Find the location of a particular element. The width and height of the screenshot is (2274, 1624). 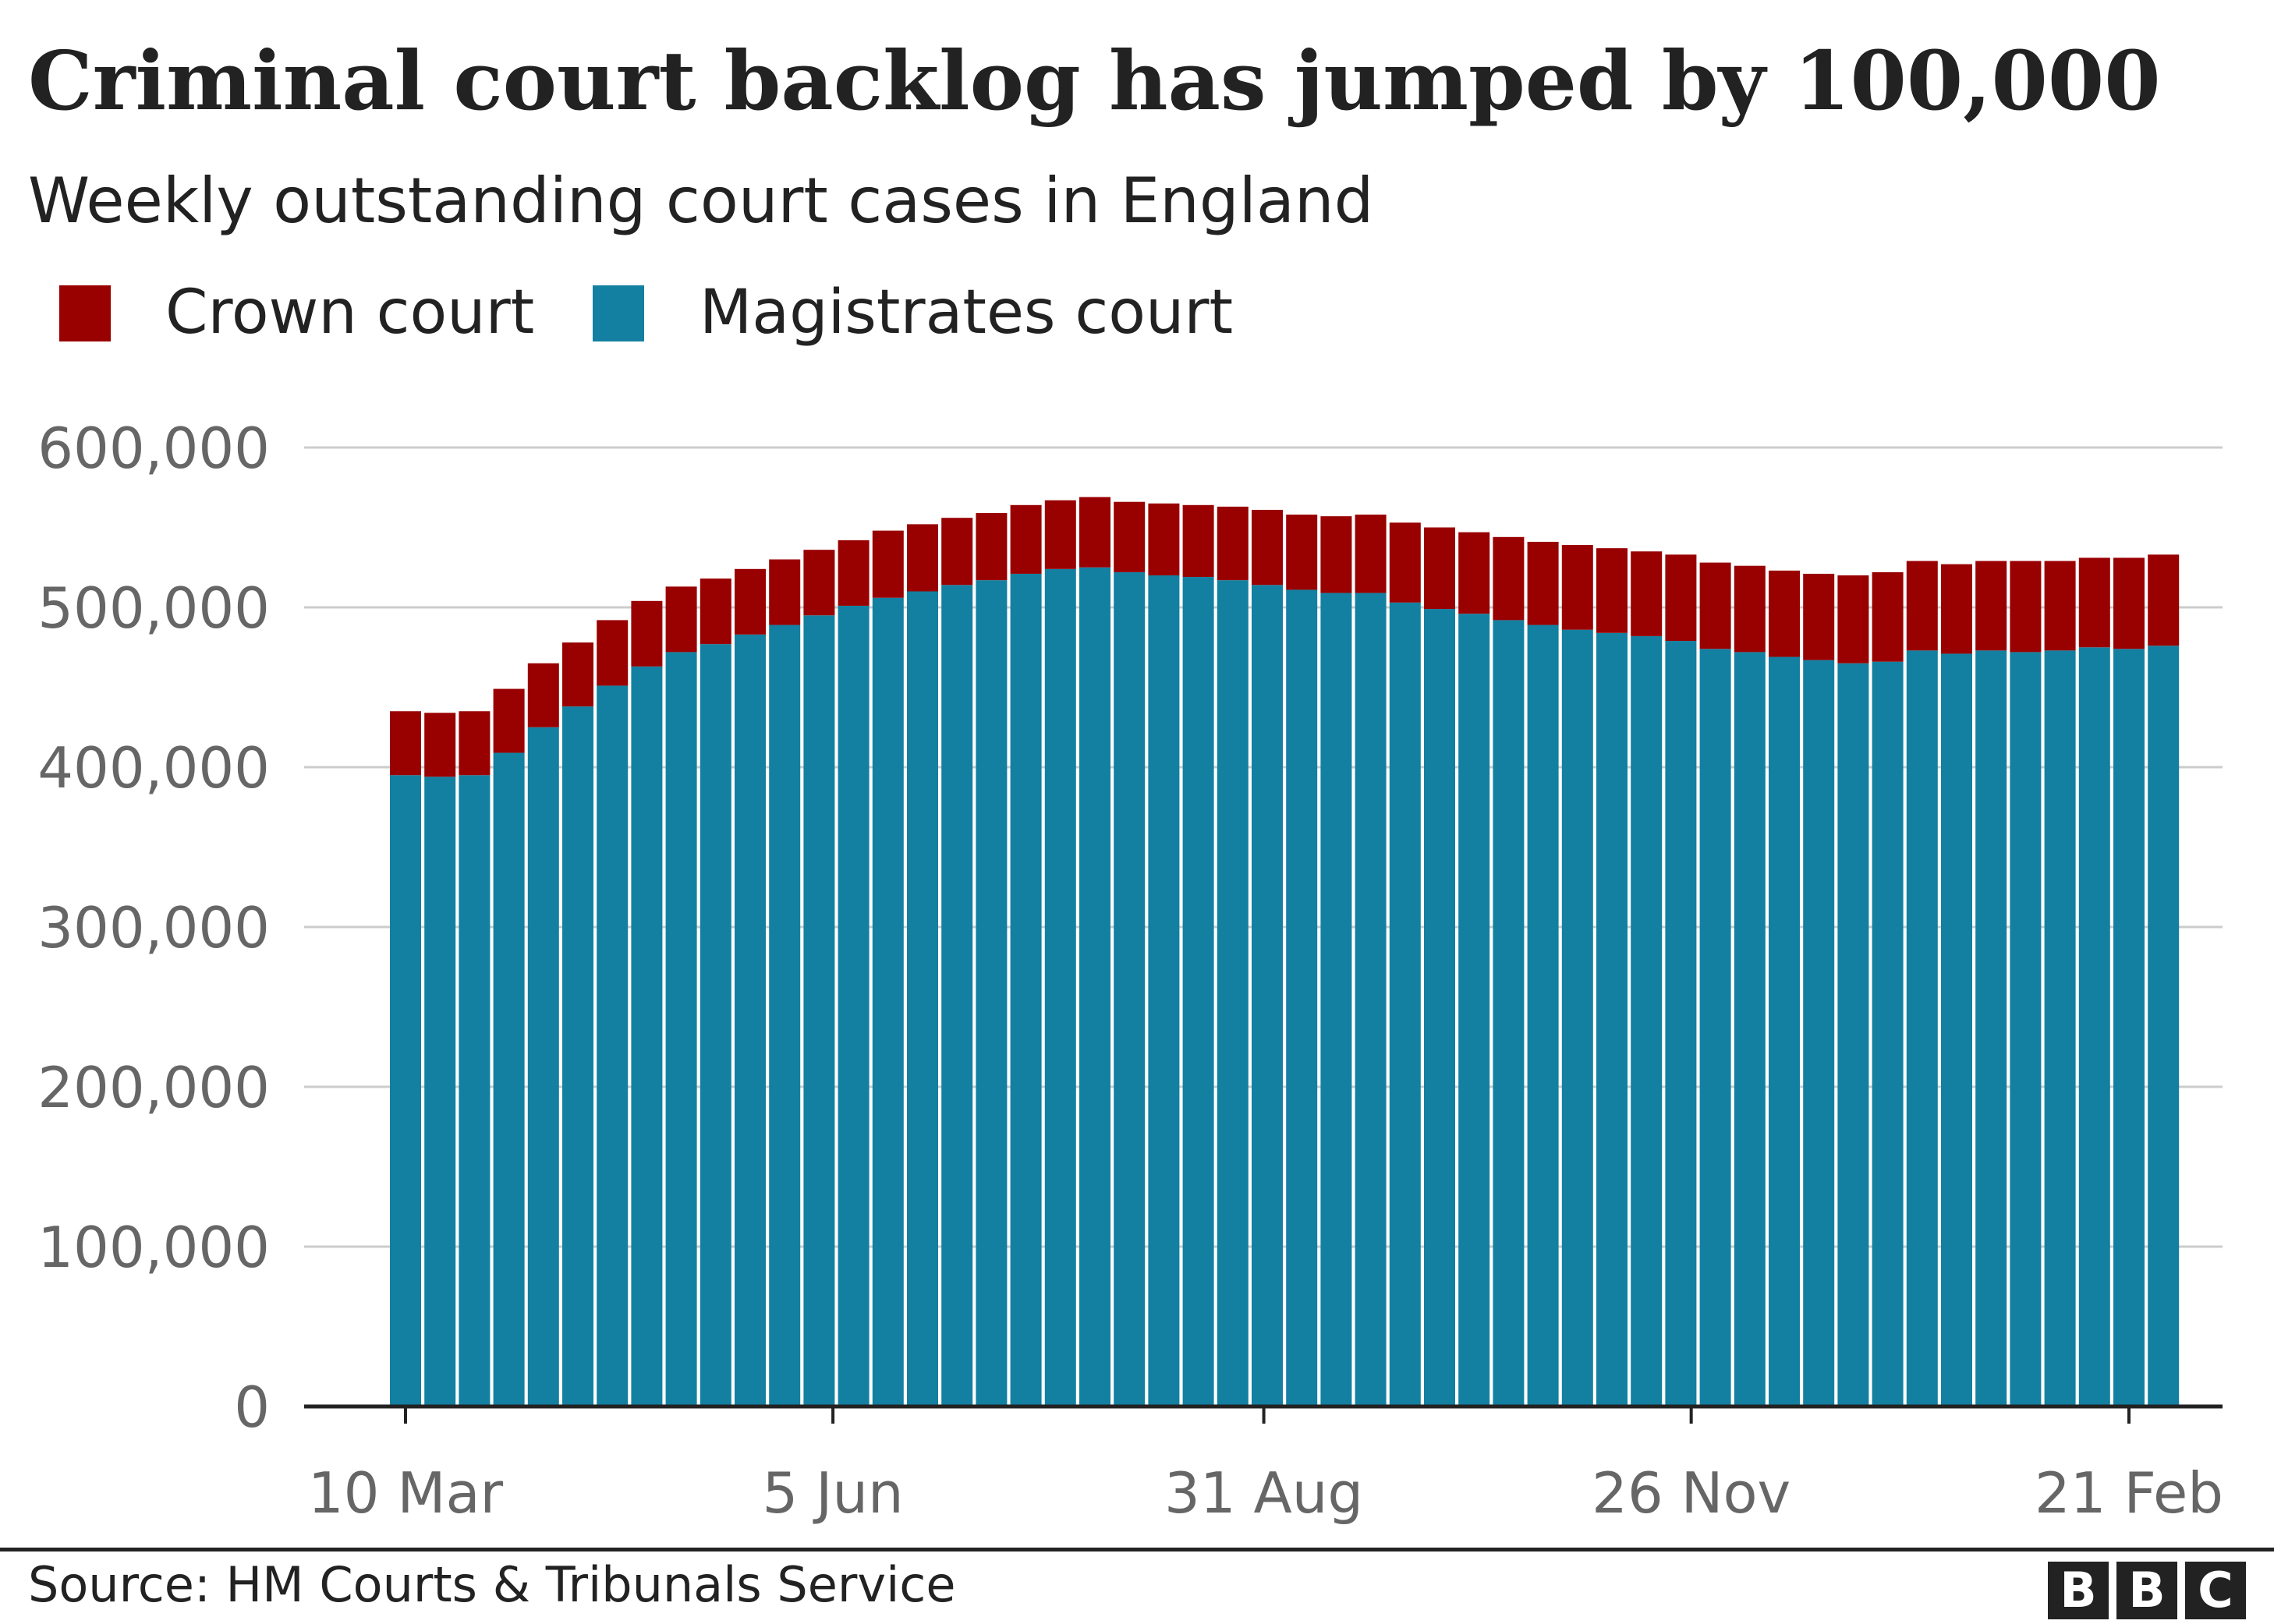

x-tick-label: 5 Jun is located at coordinates (832, 1493).